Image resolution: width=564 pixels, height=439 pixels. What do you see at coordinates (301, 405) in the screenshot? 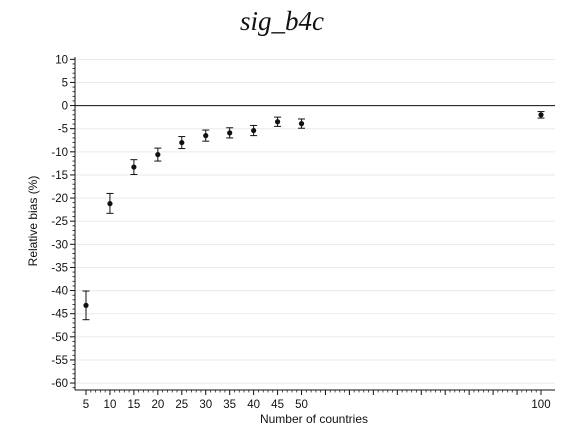
I see `x-tick-label: 50` at bounding box center [301, 405].